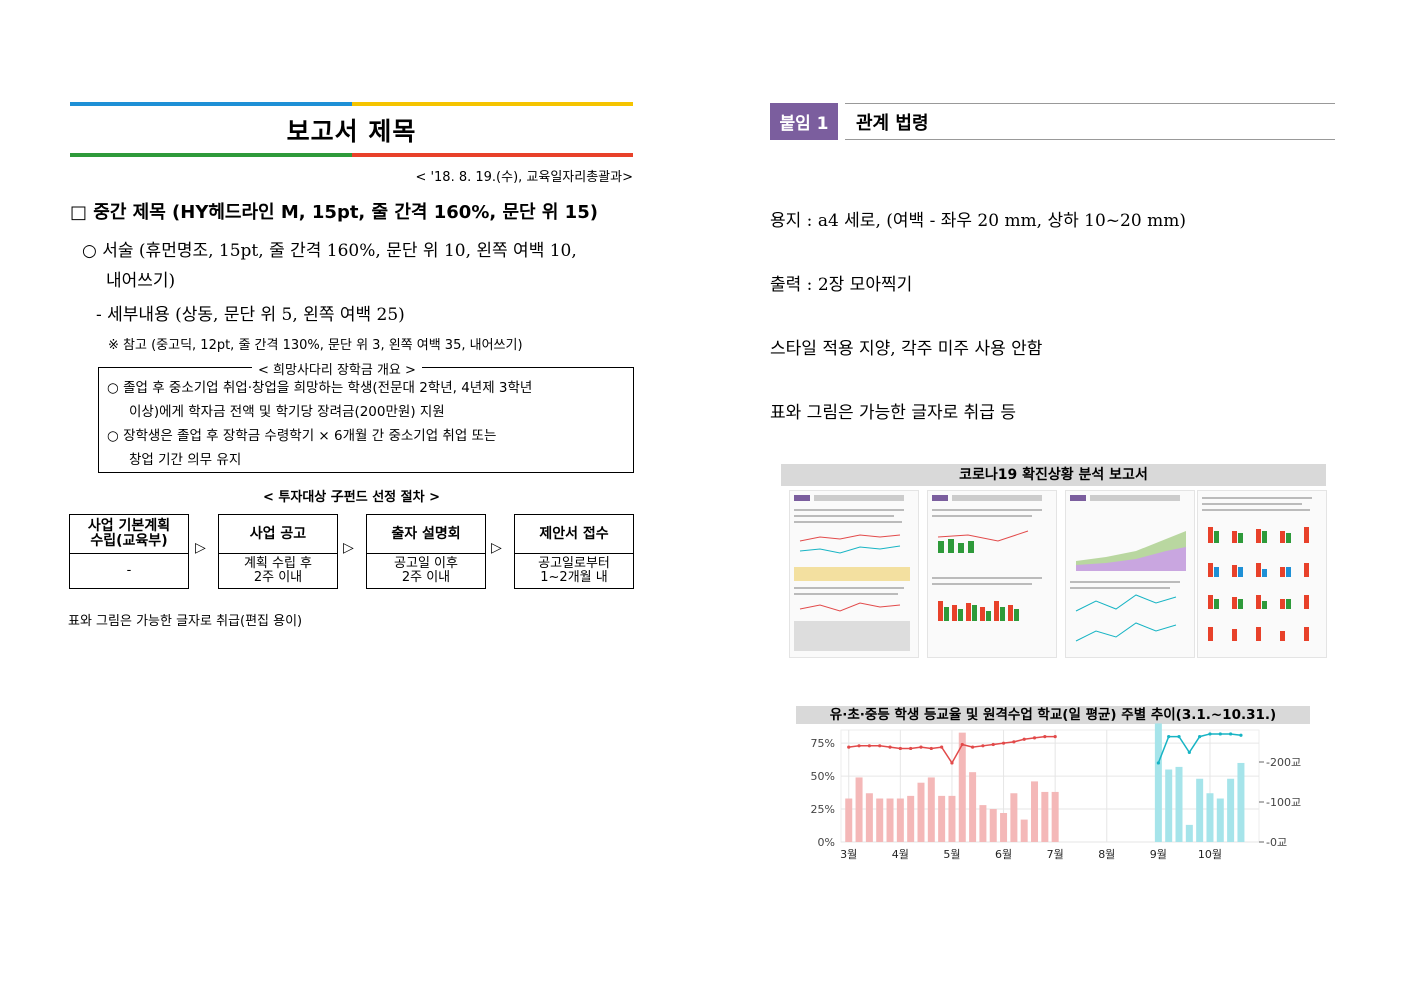 This screenshot has height=992, width=1403. I want to click on x-tick-label: 6월, so click(1003, 854).